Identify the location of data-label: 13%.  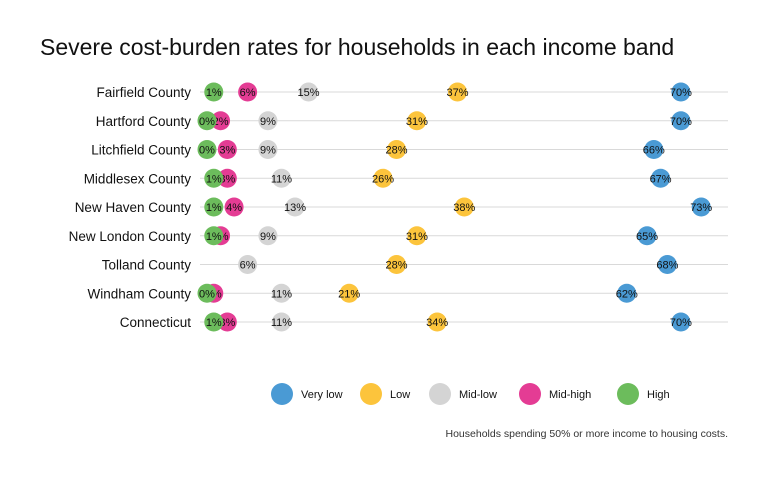
(295, 208).